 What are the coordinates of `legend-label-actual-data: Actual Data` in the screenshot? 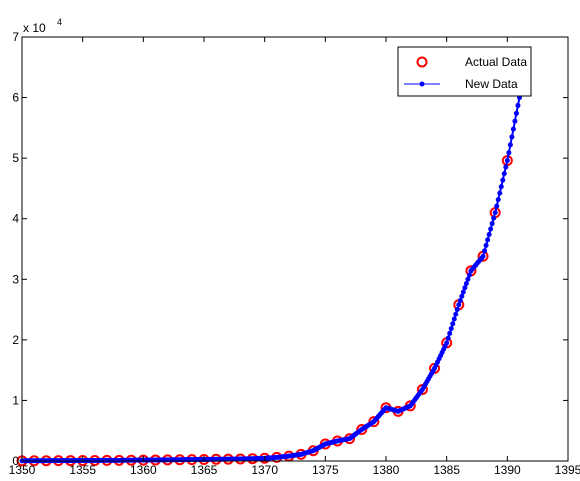 It's located at (496, 62).